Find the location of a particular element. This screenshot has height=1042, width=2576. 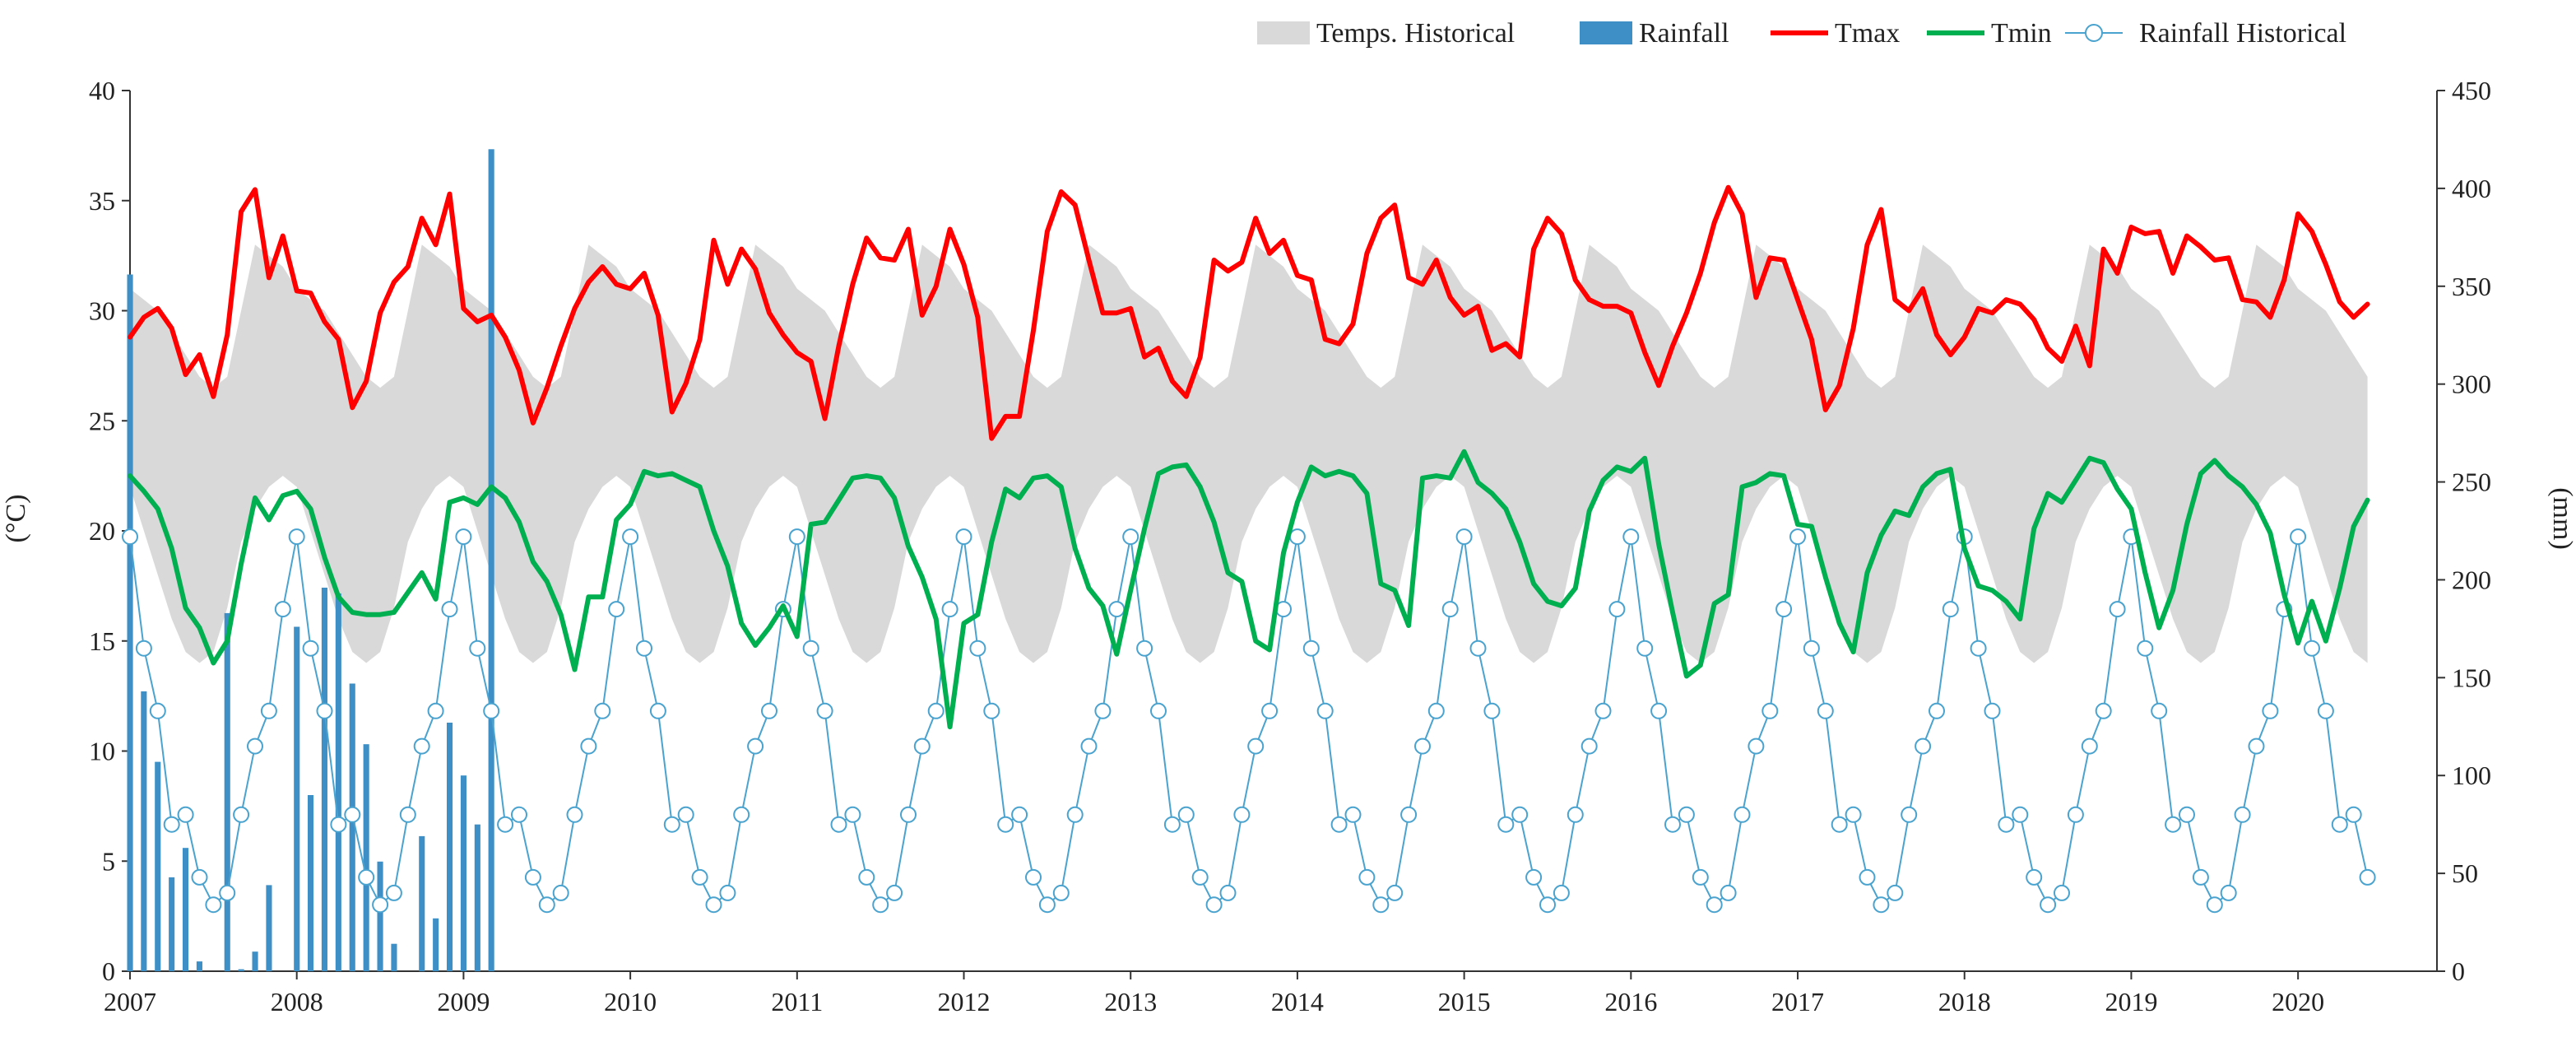

y-left-tick-label: 10 is located at coordinates (102, 751).